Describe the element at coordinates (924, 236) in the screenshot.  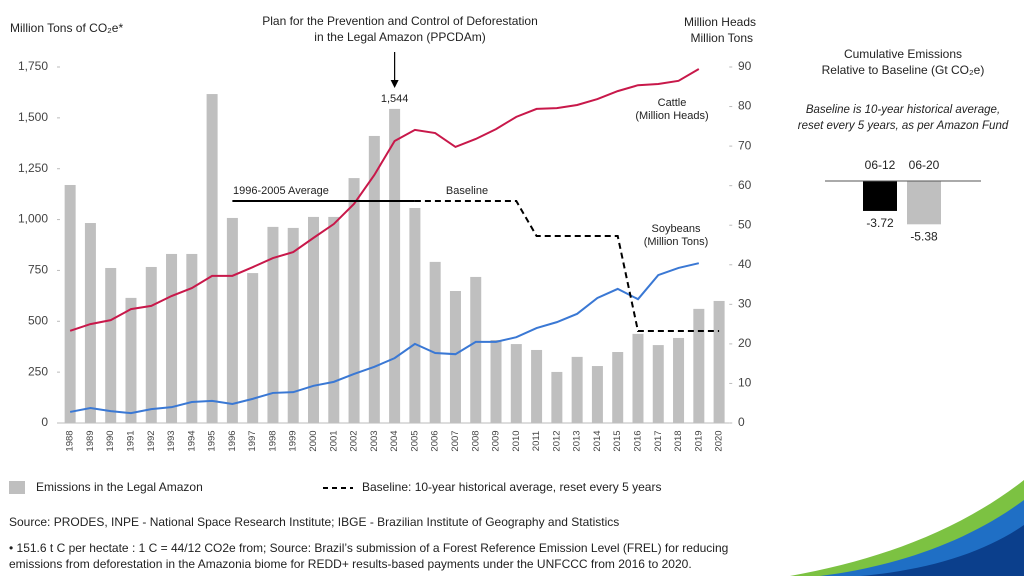
I see `value-label: -5.38` at that location.